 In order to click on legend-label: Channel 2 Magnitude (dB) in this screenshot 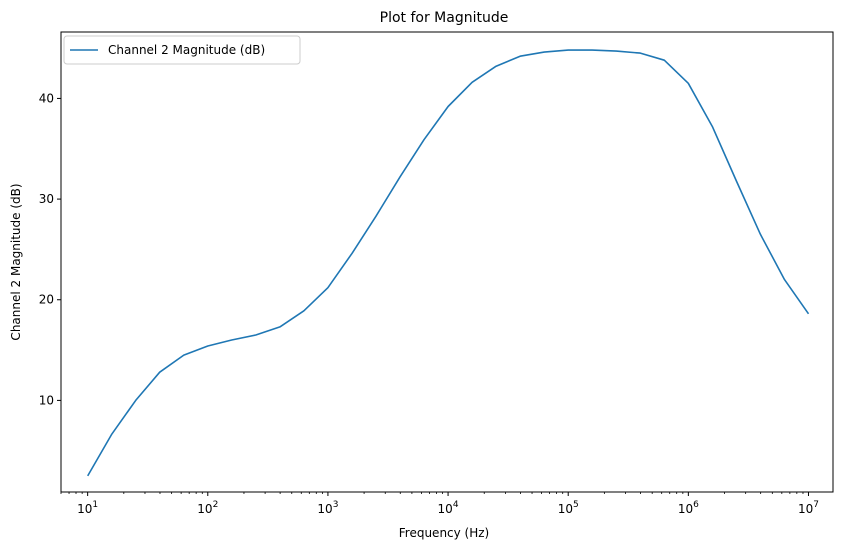, I will do `click(186, 50)`.